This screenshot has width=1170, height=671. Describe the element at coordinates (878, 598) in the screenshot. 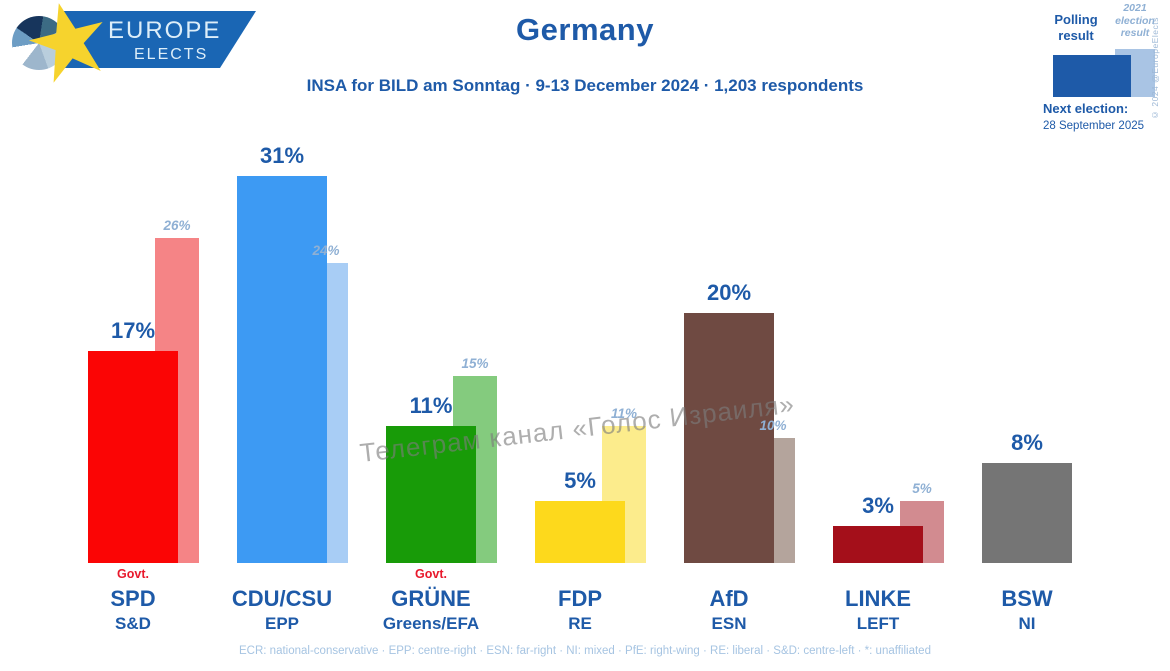

I see `party-name: LINKE` at that location.